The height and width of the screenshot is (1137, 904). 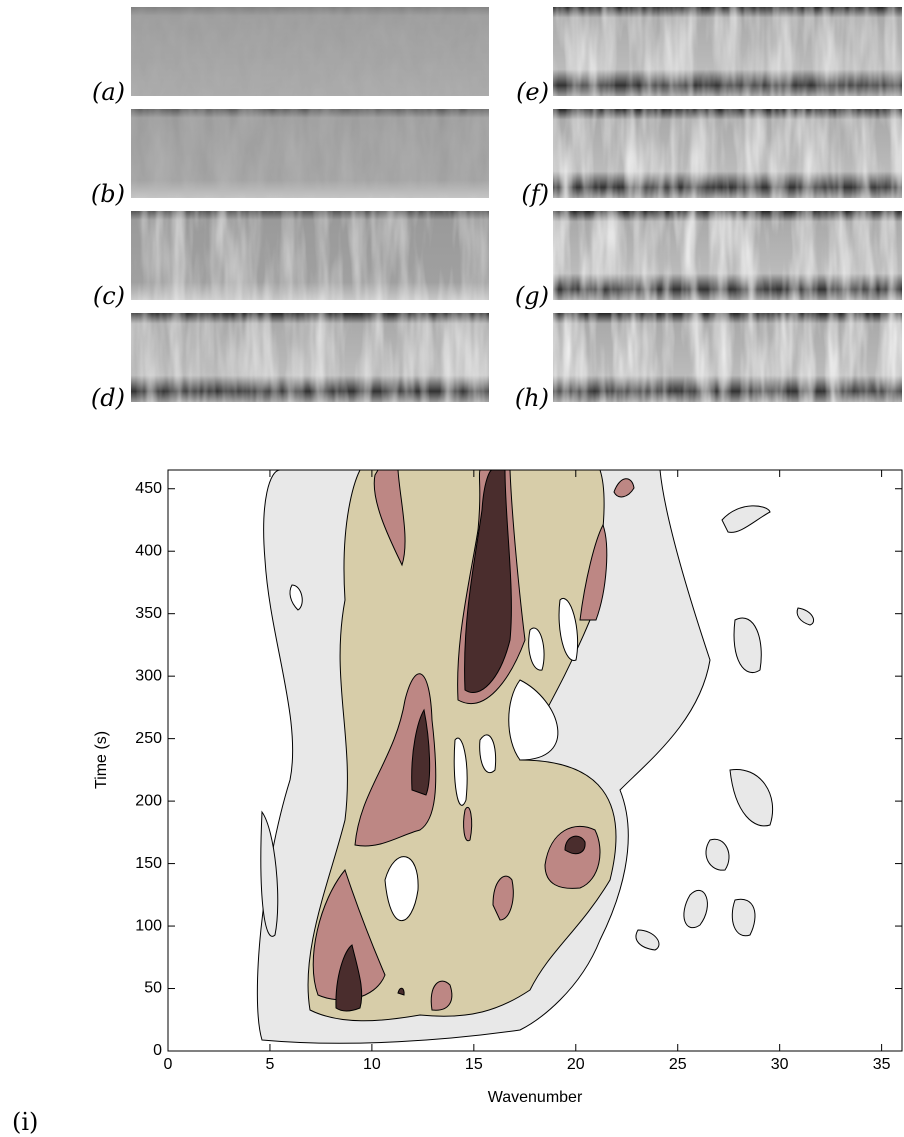 I want to click on panel-label: (a), so click(x=108, y=92).